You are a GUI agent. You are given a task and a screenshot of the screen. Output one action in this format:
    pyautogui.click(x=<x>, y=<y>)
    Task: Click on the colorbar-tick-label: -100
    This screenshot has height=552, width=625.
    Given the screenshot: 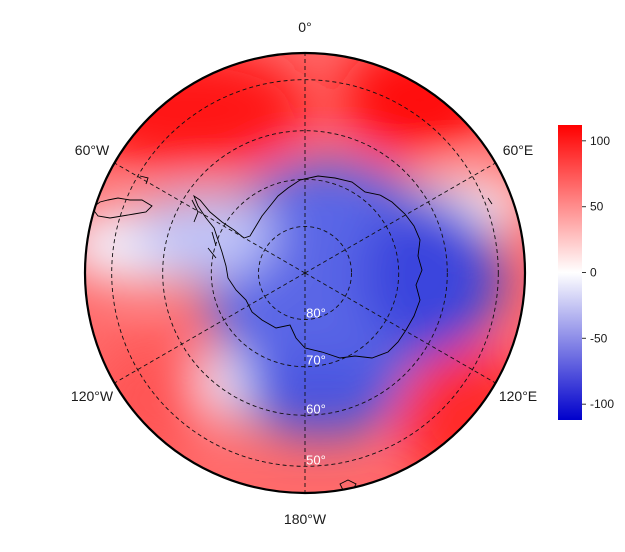 What is the action you would take?
    pyautogui.click(x=602, y=404)
    